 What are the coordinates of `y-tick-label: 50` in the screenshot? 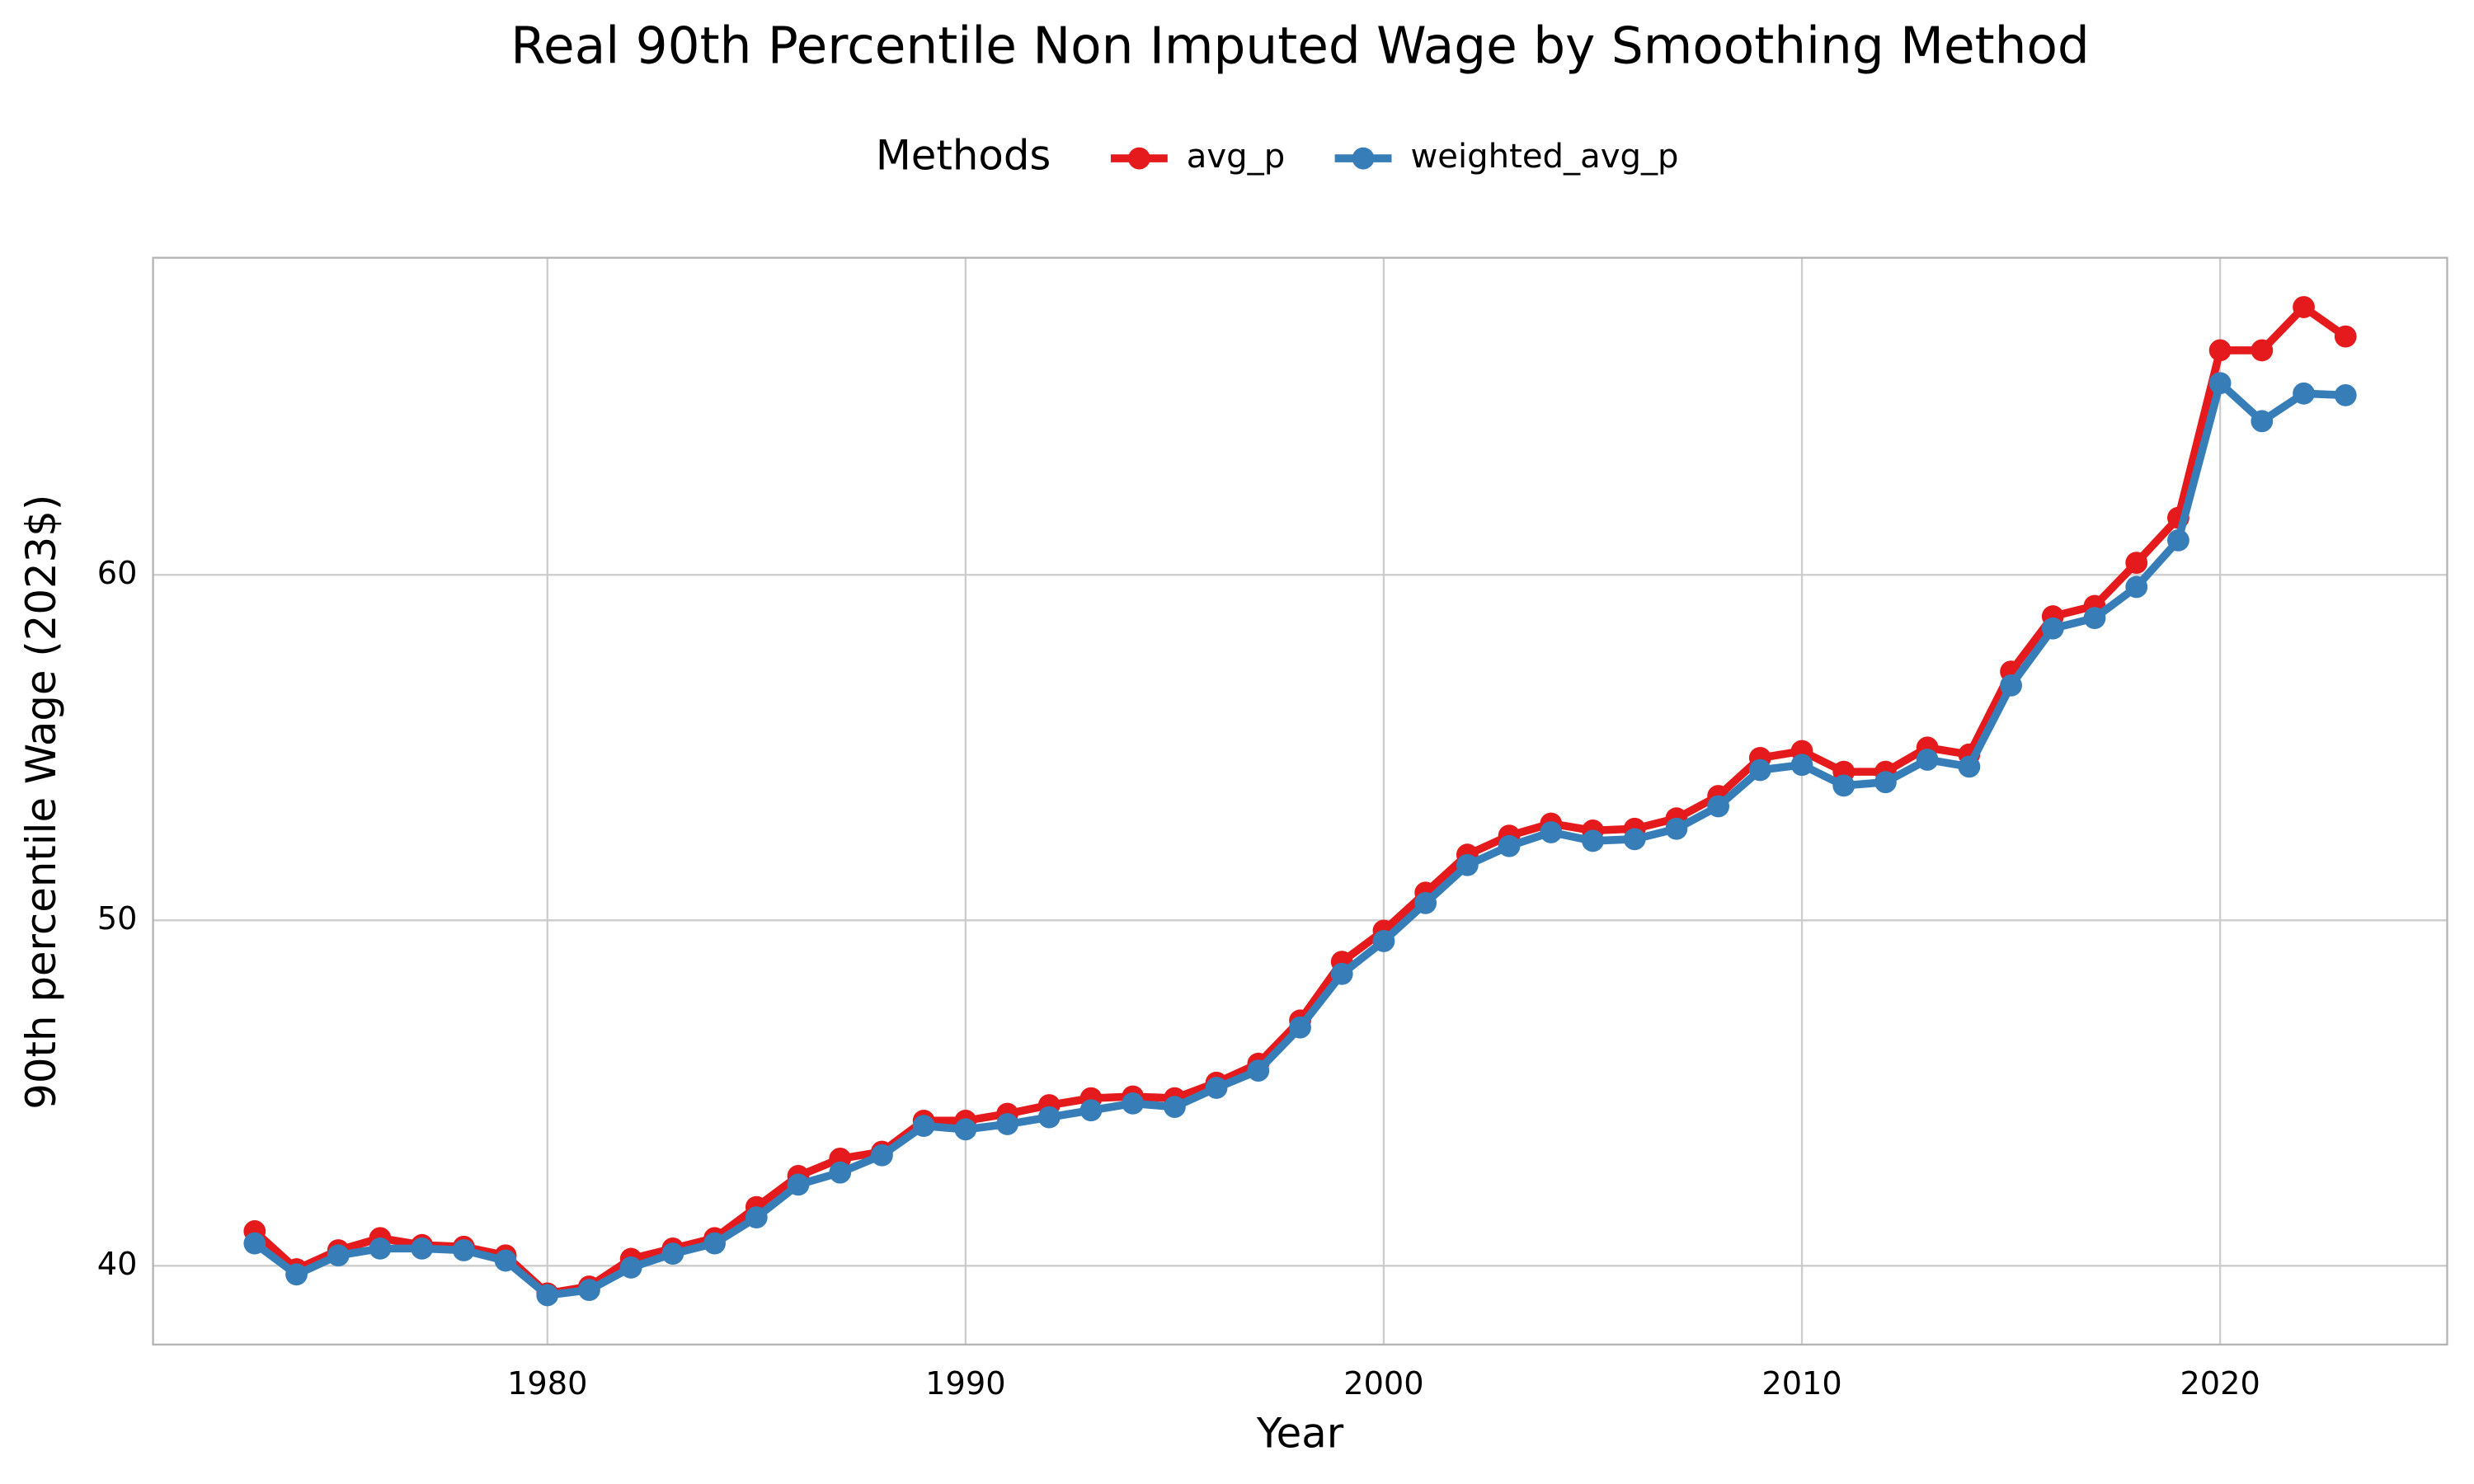 It's located at (117, 919).